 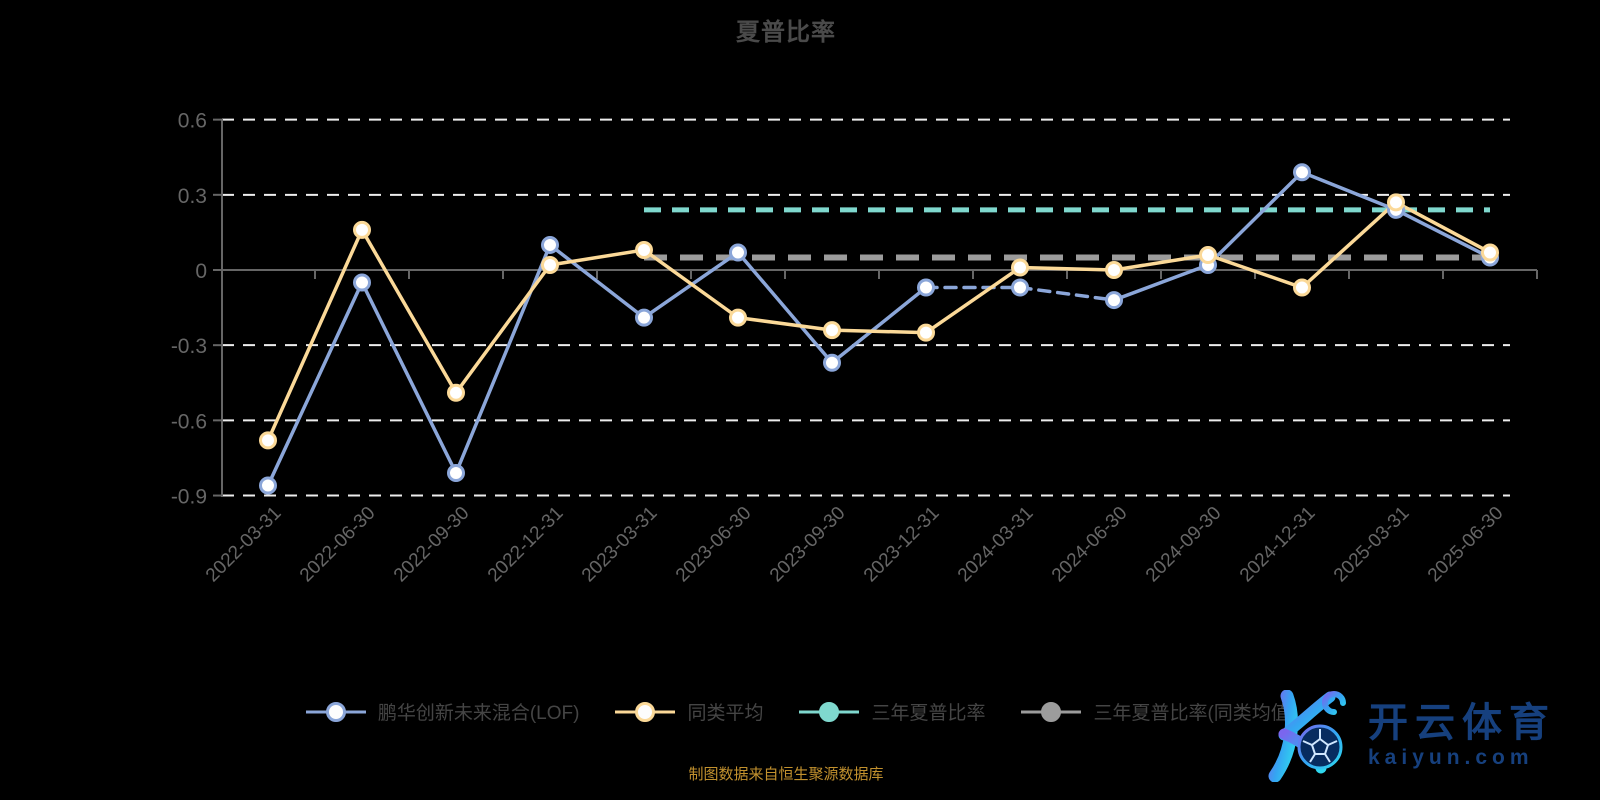 I want to click on legend-item: 三年夏普比率, so click(x=891, y=711).